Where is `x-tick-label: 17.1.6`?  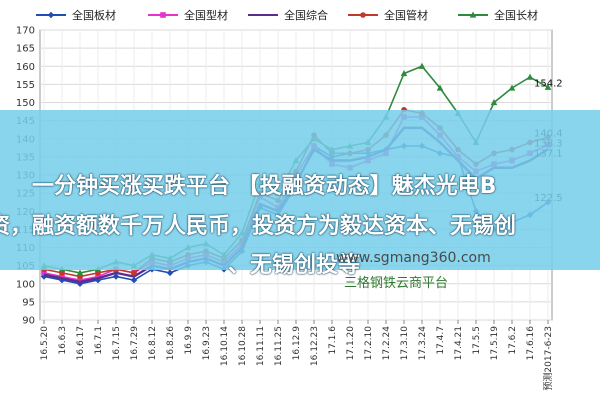 x-tick-label: 17.1.6 is located at coordinates (333, 340).